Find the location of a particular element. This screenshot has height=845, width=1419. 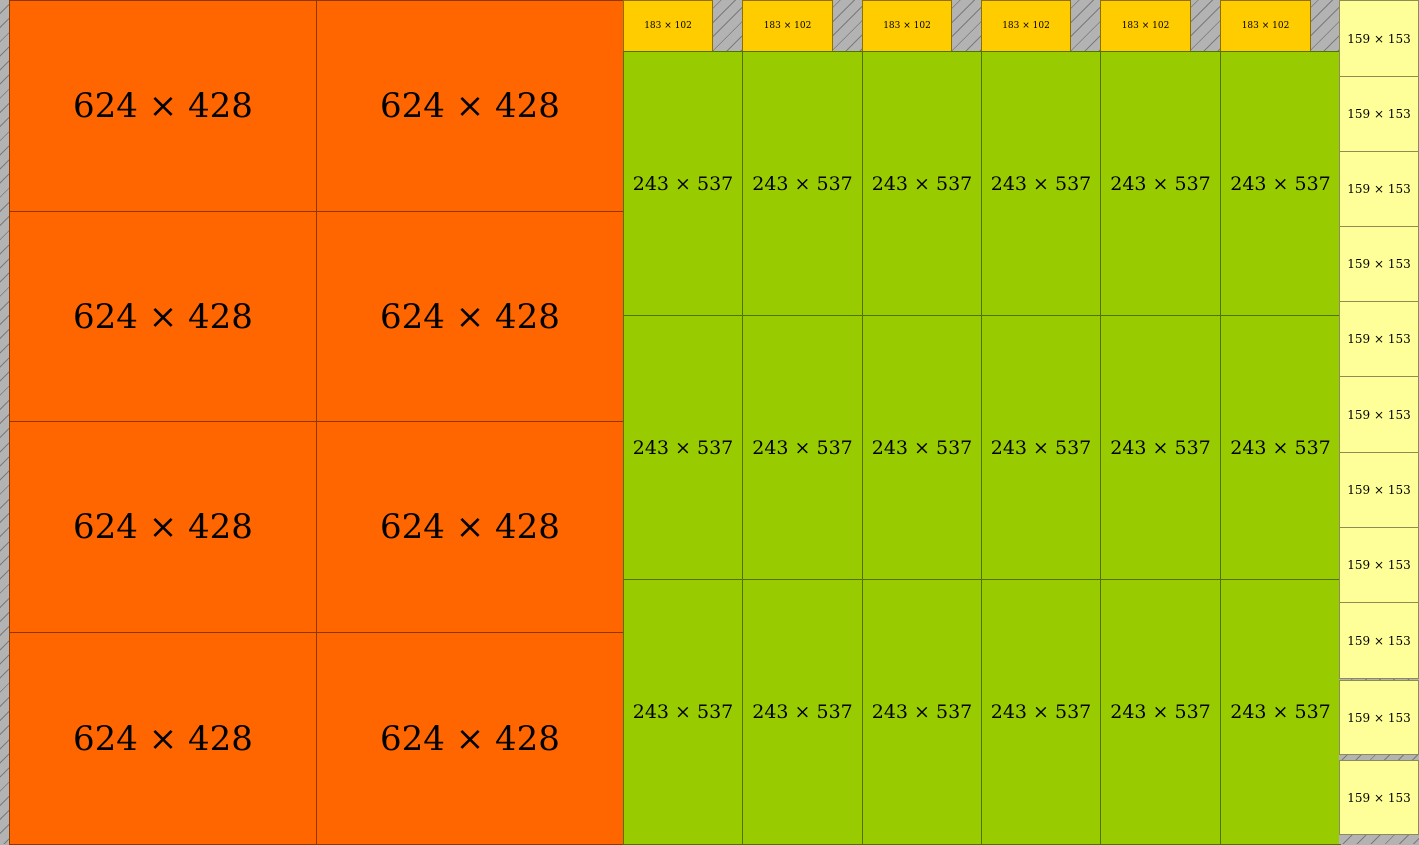

empty-space is located at coordinates (5, 422).